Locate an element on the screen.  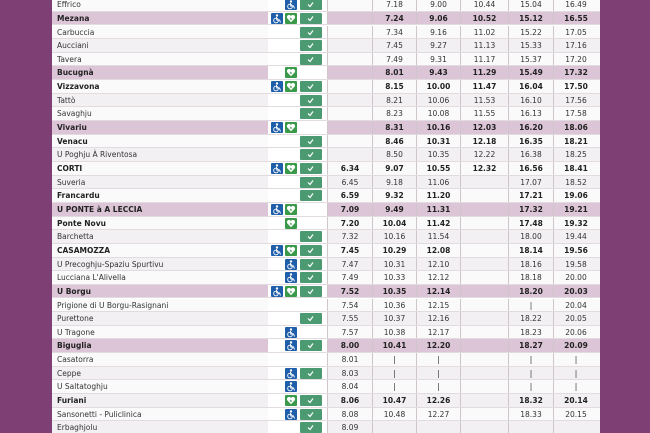
time-cell: 12.08 is located at coordinates (438, 250).